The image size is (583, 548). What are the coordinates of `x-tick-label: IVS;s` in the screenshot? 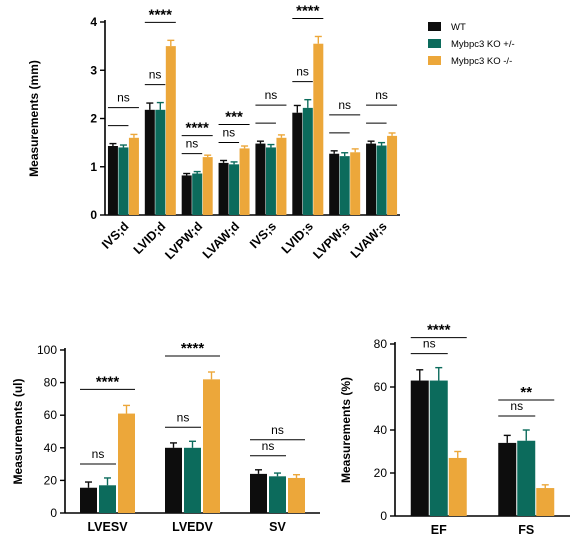 It's located at (263, 235).